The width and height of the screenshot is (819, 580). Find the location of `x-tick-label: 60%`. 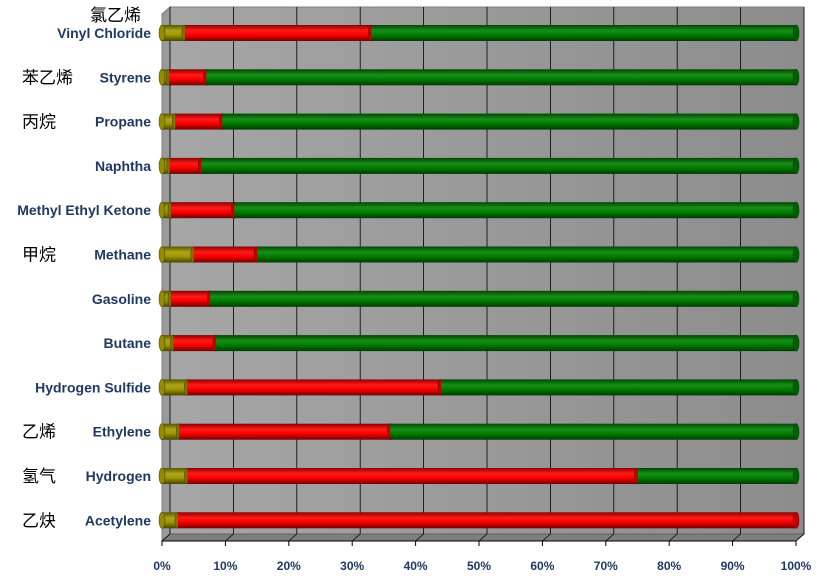

x-tick-label: 60% is located at coordinates (542, 566).